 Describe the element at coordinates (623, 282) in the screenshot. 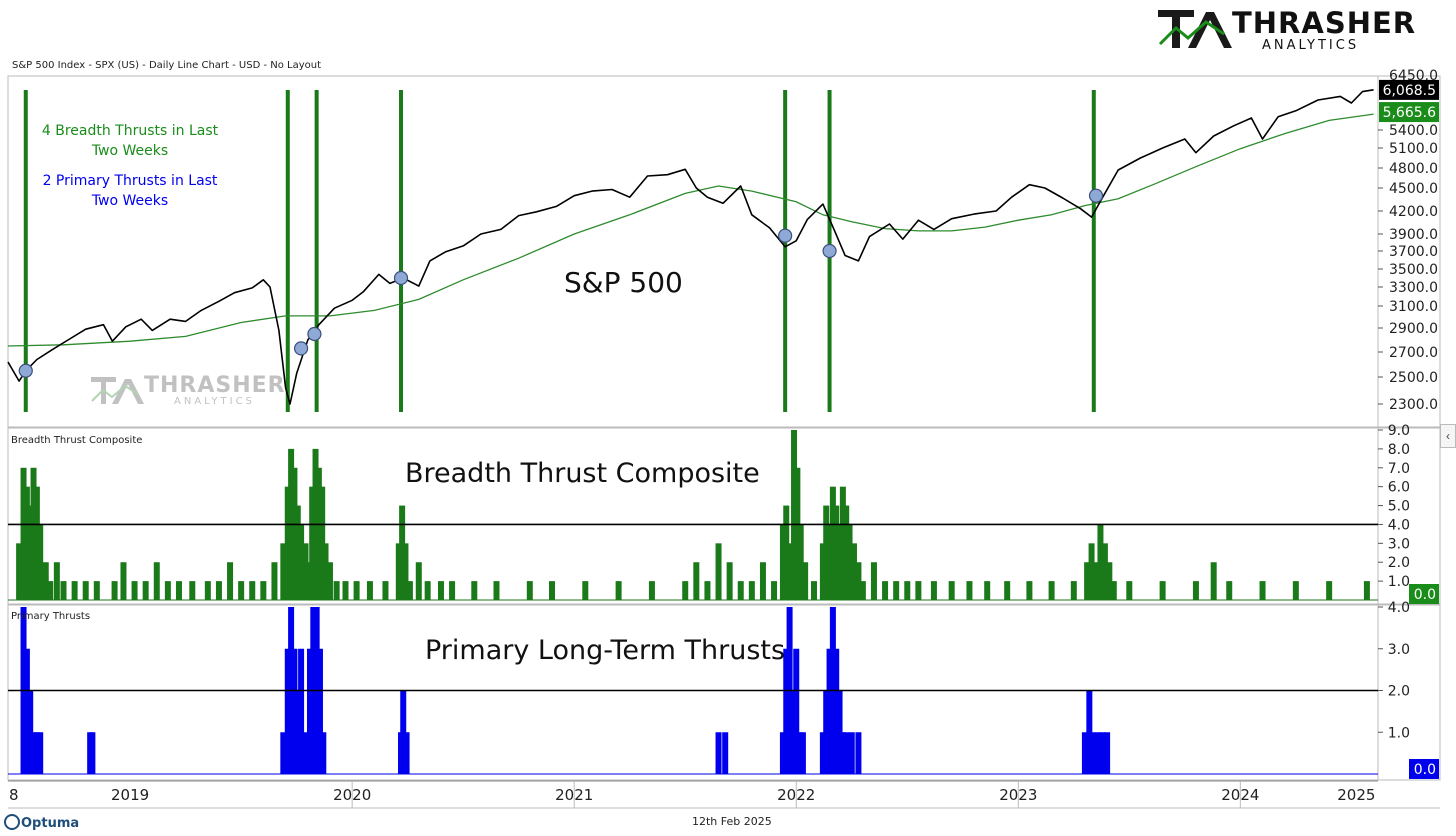

I see `price-panel-label: S&P 500` at that location.